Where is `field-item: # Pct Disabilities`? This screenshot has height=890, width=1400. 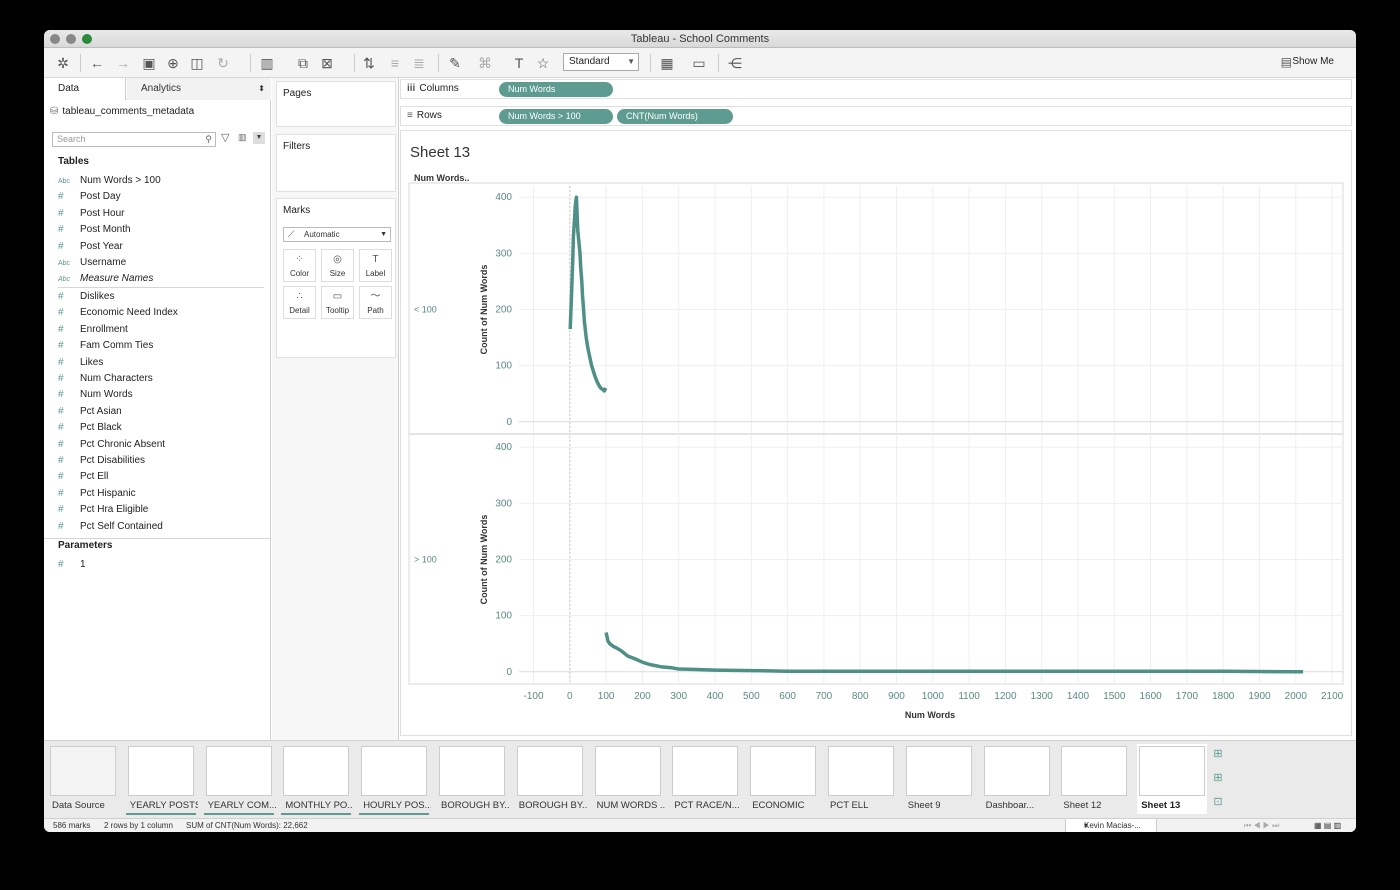 field-item: # Pct Disabilities is located at coordinates (101, 461).